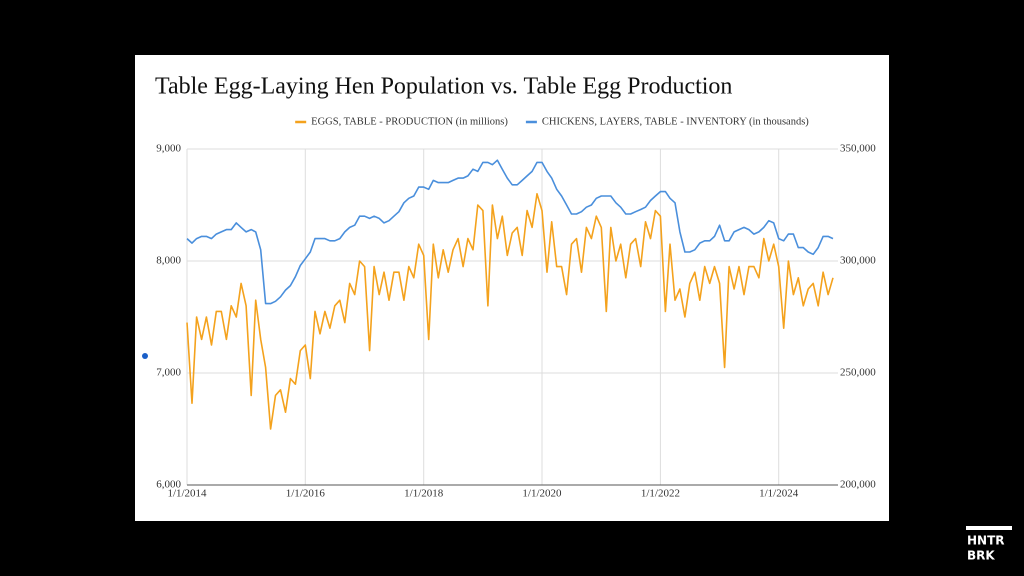 The width and height of the screenshot is (1024, 576). Describe the element at coordinates (858, 261) in the screenshot. I see `y2-tick-label: 300,000` at that location.